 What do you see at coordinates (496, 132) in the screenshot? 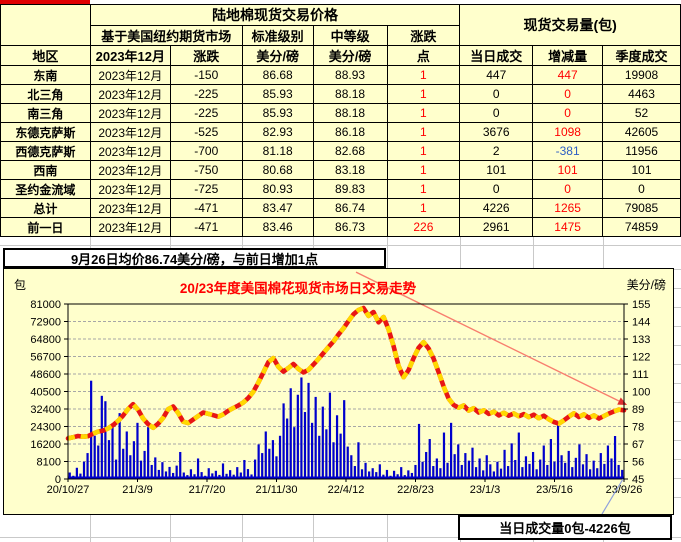
I see `table-cell: 3676` at bounding box center [496, 132].